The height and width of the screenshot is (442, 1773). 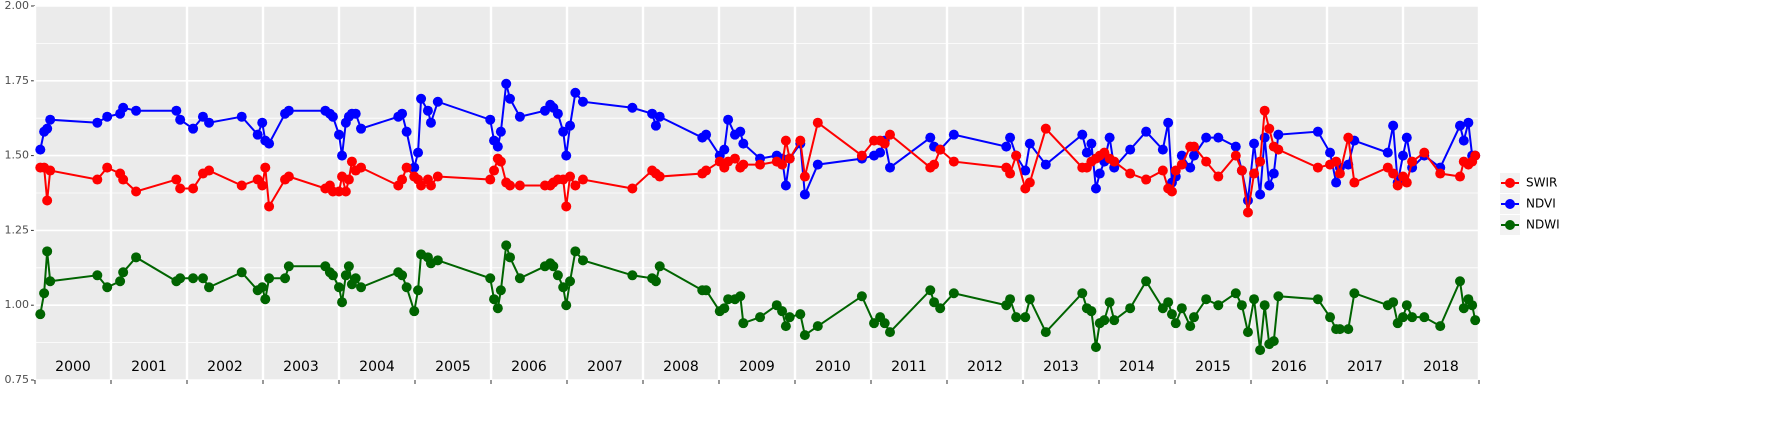 I want to click on y-tick-label: 1.50, so click(x=17, y=155).